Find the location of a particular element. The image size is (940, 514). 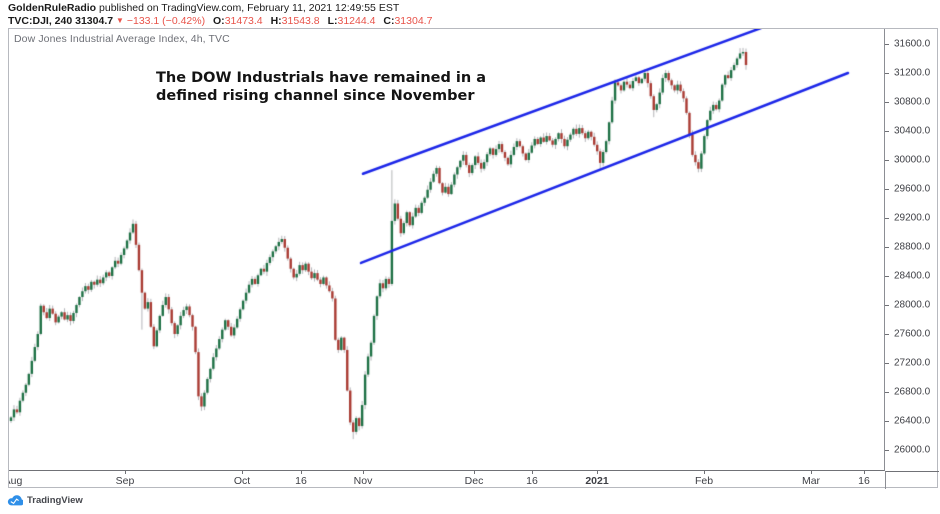

high-value: 31543.8 is located at coordinates (300, 21).